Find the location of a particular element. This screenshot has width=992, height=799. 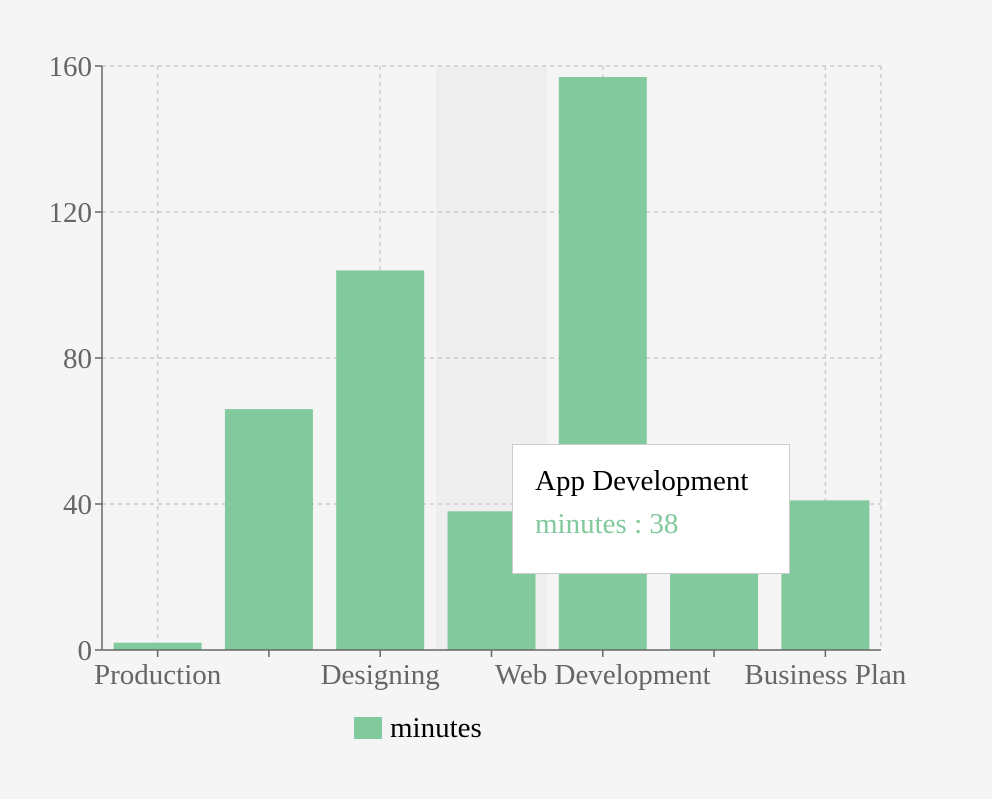

legend: minutes is located at coordinates (418, 728).